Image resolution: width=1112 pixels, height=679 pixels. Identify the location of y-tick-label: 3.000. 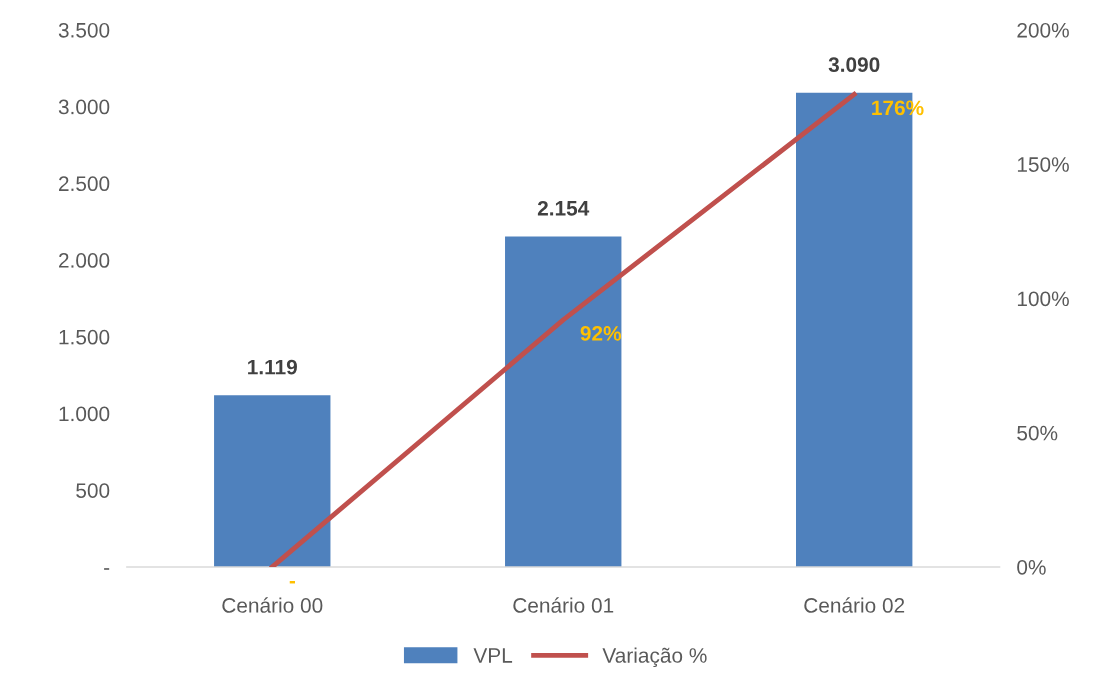
(84, 107).